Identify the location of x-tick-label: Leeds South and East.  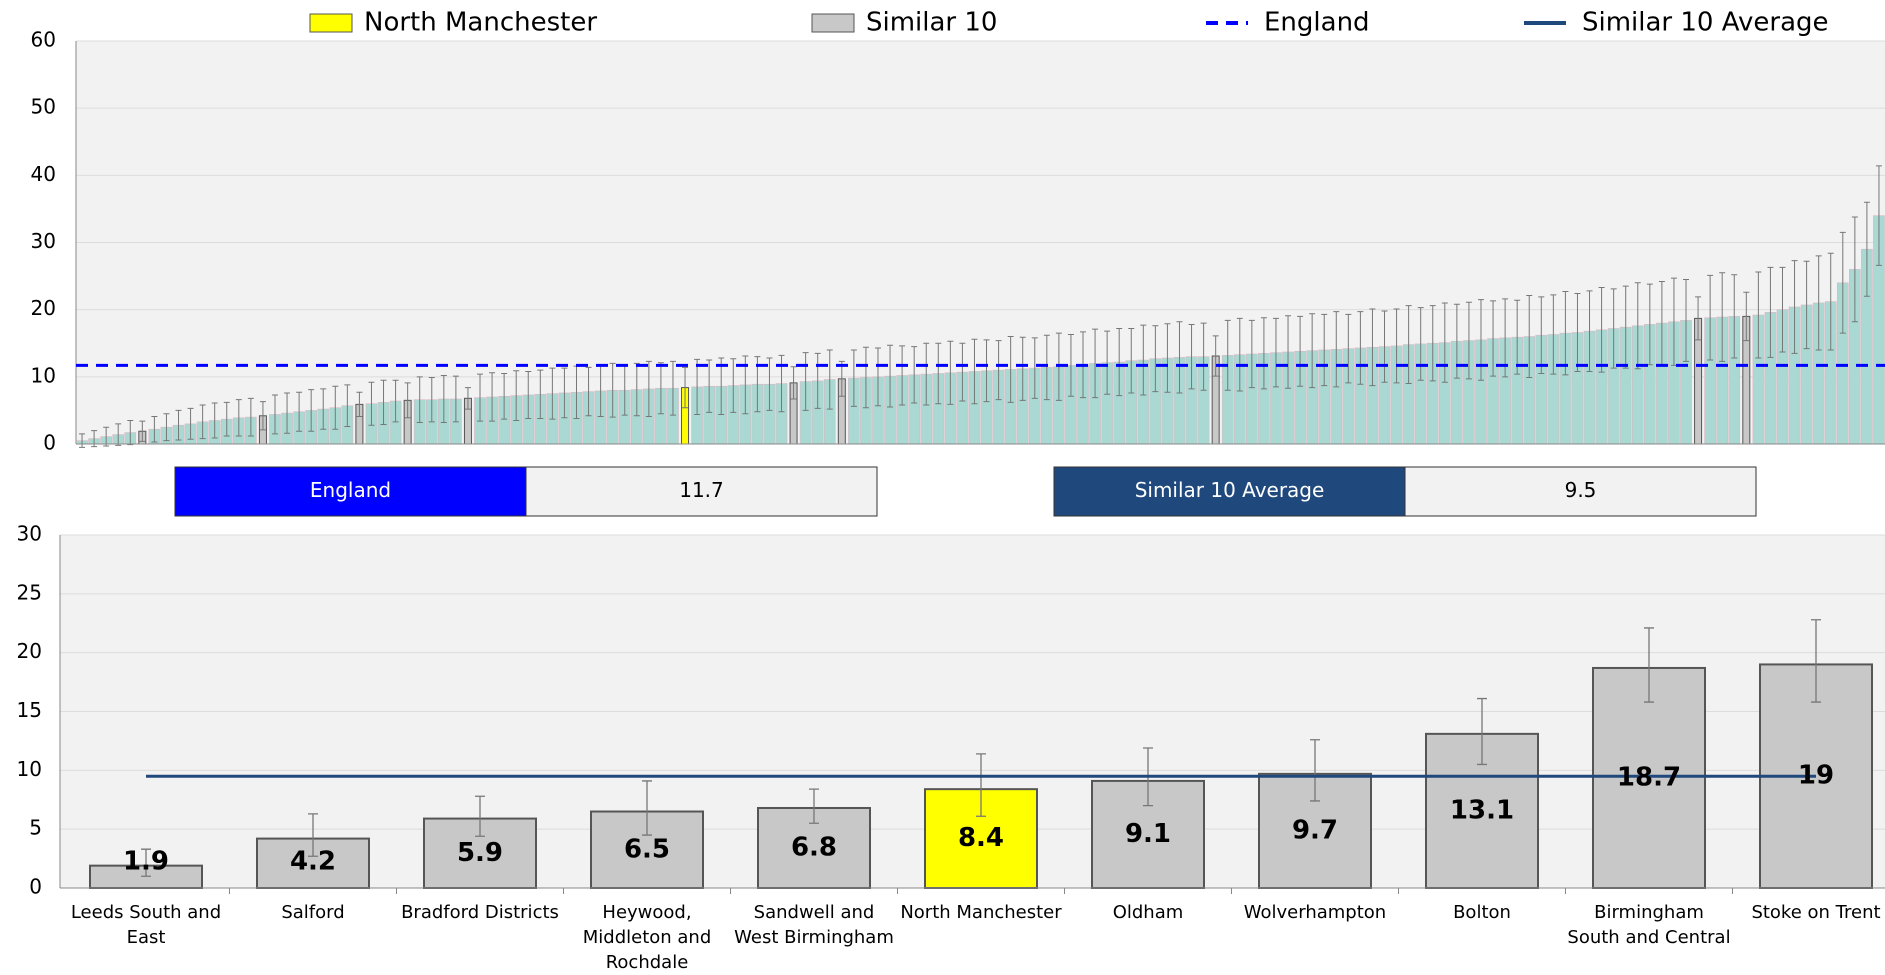
(146, 925).